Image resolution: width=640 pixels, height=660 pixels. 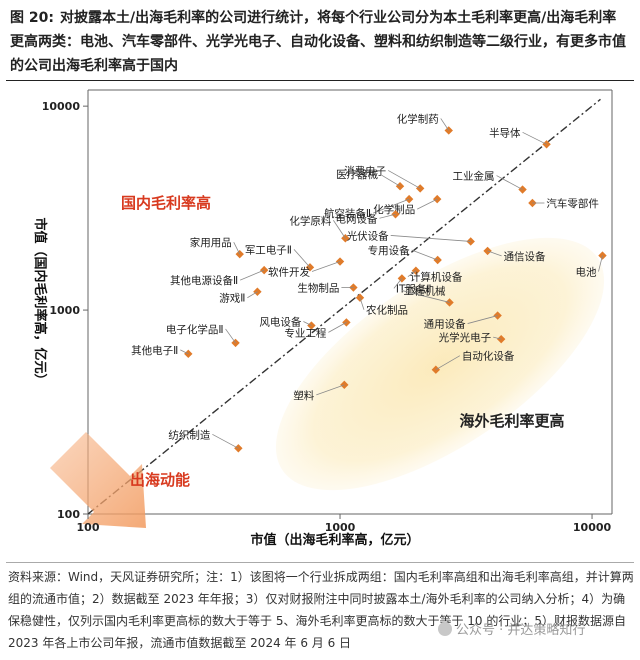 What do you see at coordinates (303, 395) in the screenshot?
I see `point-label: 塑料` at bounding box center [303, 395].